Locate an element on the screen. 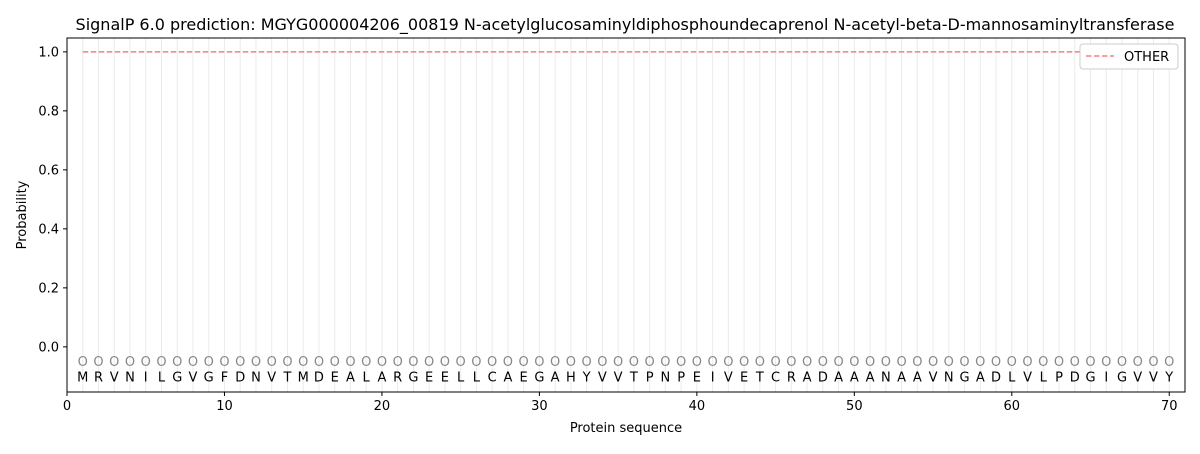 The width and height of the screenshot is (1200, 454). y-tick-label: 0.2 is located at coordinates (48, 288).